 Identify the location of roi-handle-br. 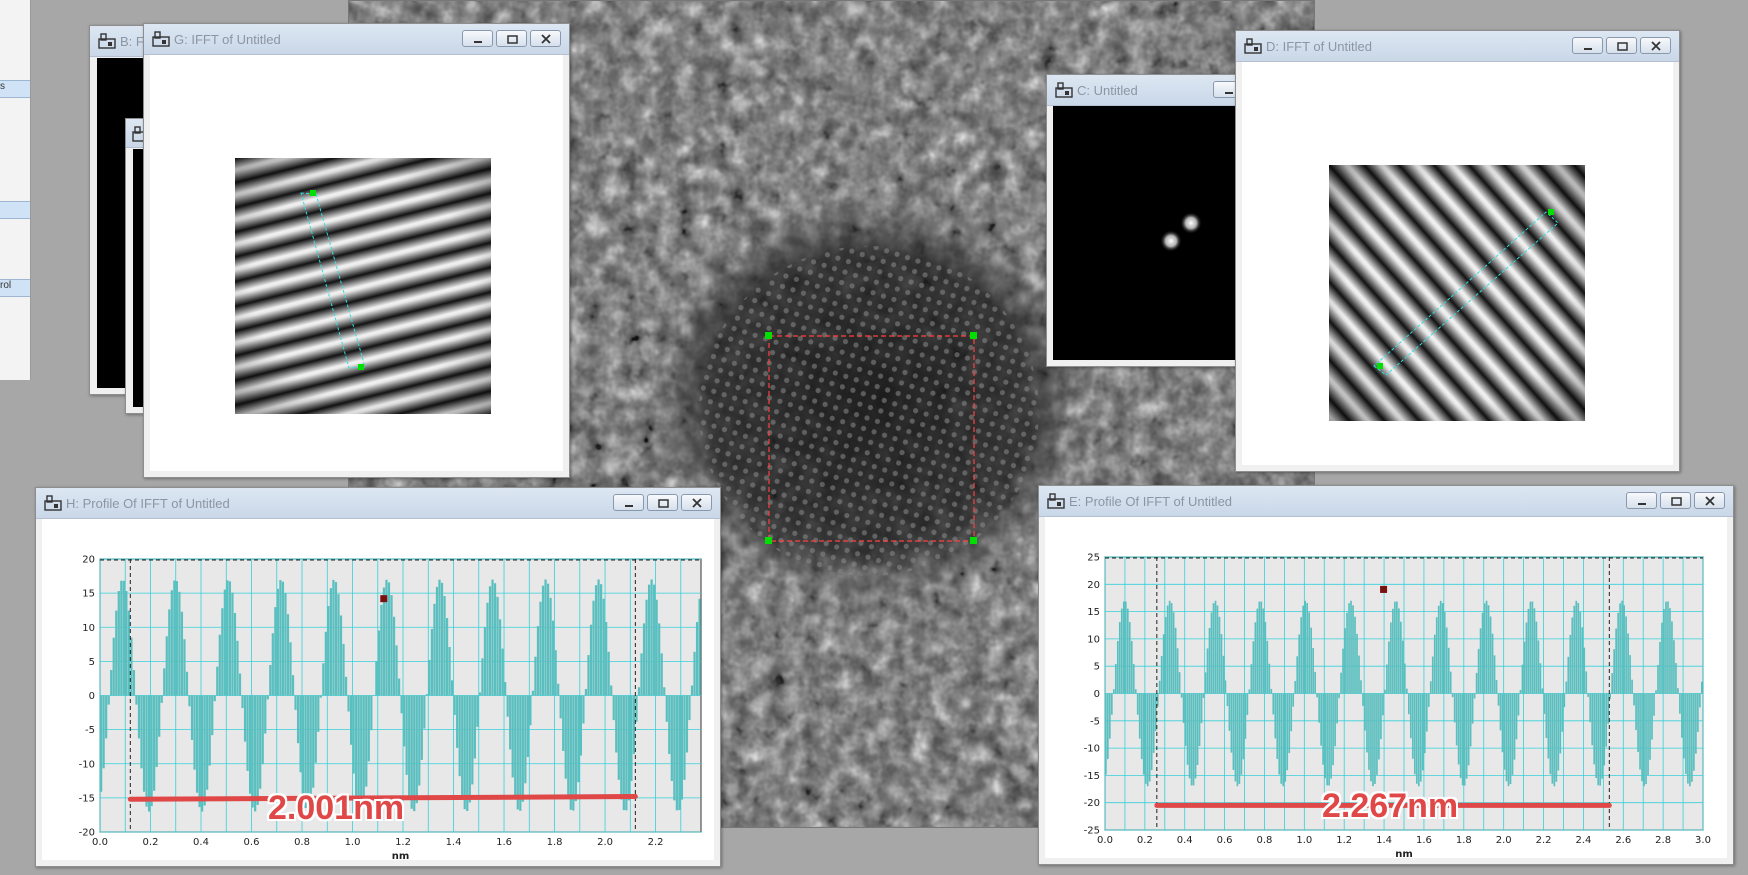
(973, 540).